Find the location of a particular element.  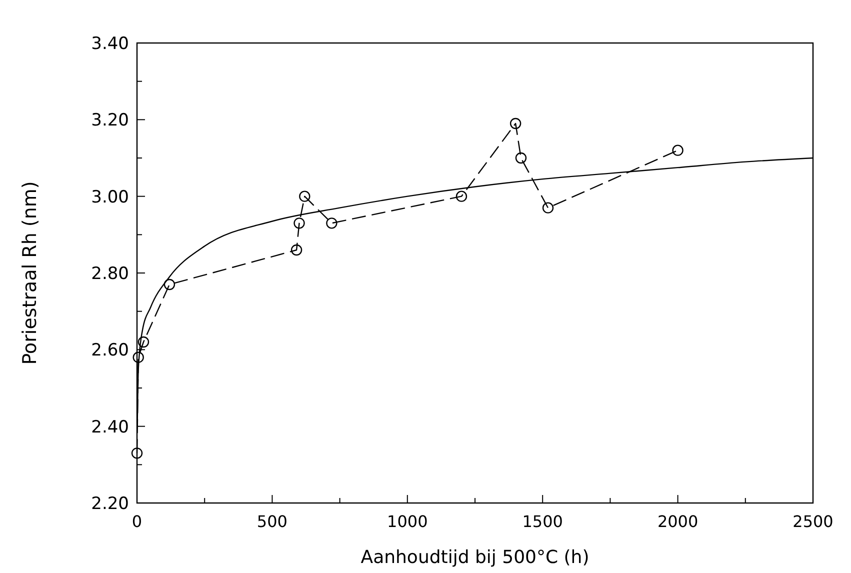

y-tick-label: 3.00 is located at coordinates (110, 197).